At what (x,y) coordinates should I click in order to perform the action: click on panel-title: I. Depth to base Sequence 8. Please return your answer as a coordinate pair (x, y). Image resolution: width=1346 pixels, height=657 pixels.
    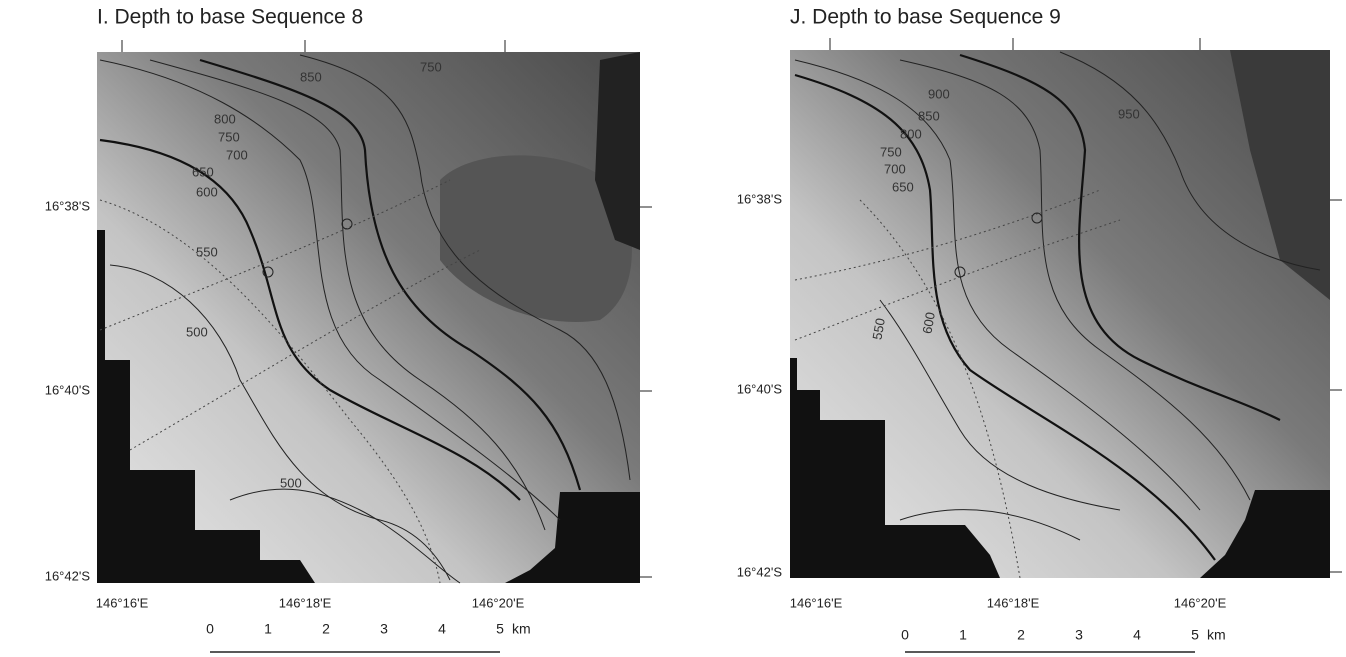
    Looking at the image, I should click on (230, 17).